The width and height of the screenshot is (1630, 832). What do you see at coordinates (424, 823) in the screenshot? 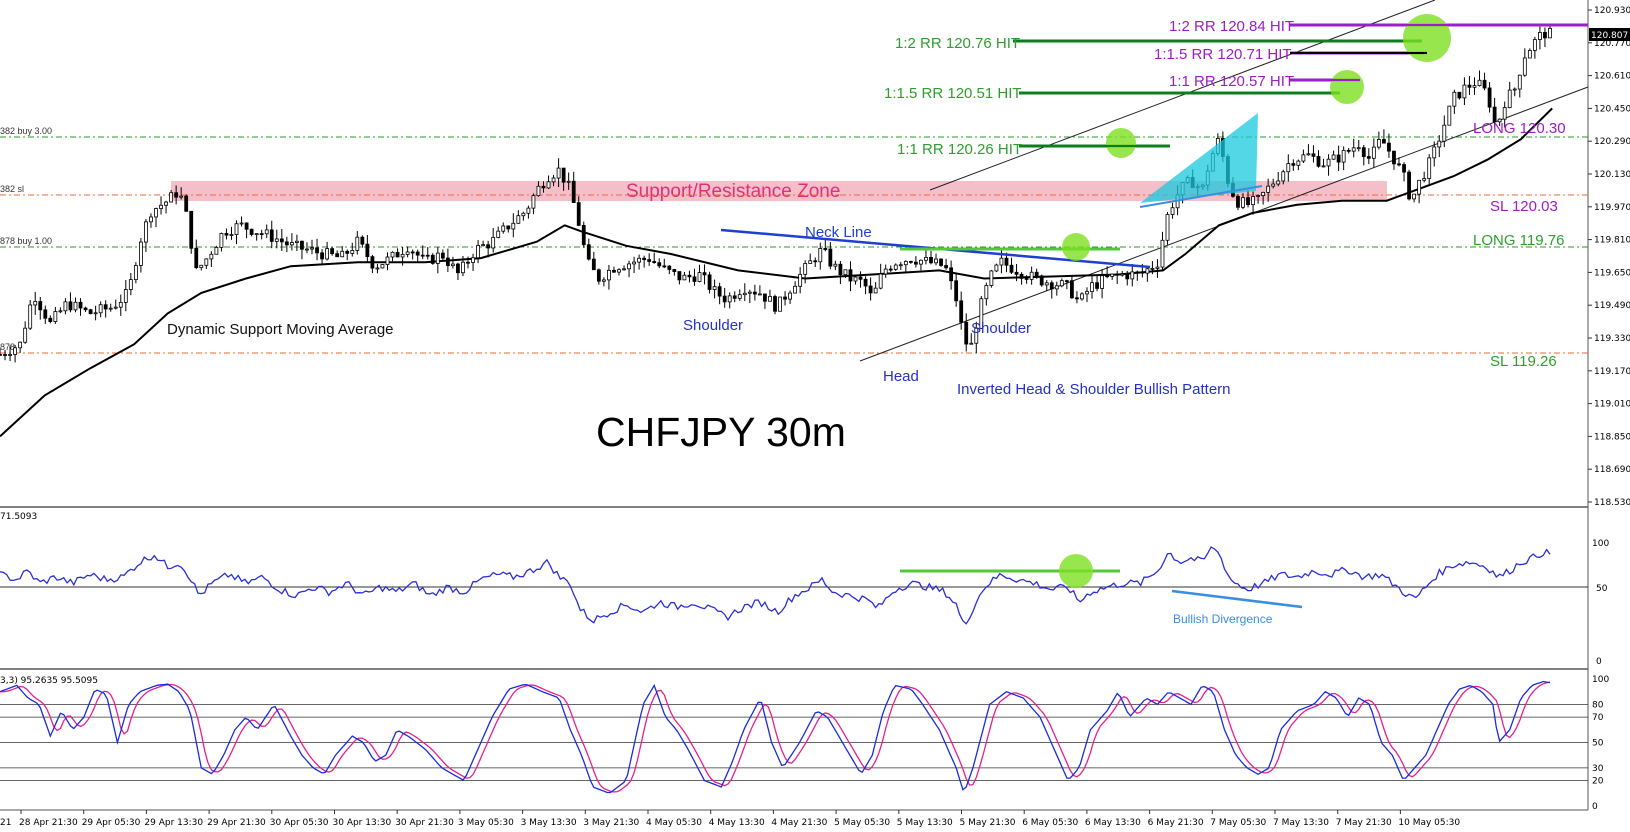
I see `time-tick-label: 30 Apr 21:30` at bounding box center [424, 823].